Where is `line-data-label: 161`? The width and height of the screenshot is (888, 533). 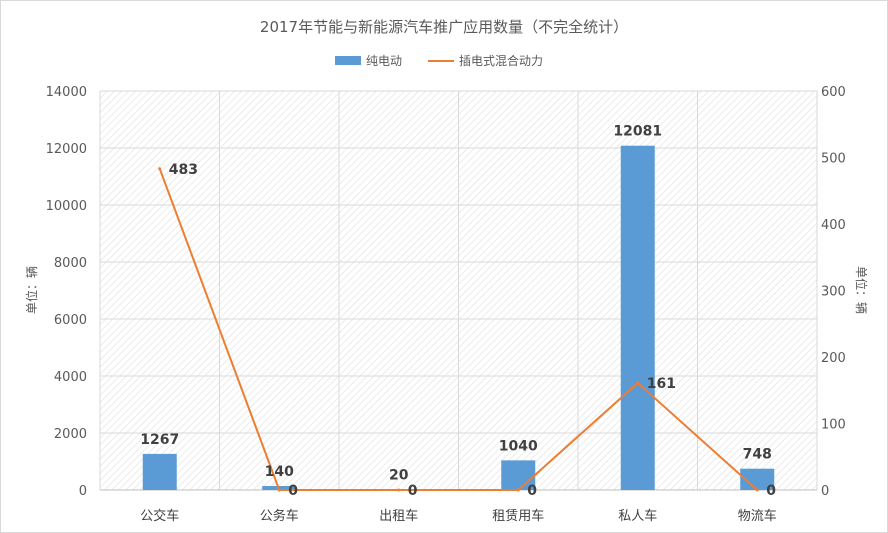 line-data-label: 161 is located at coordinates (661, 384).